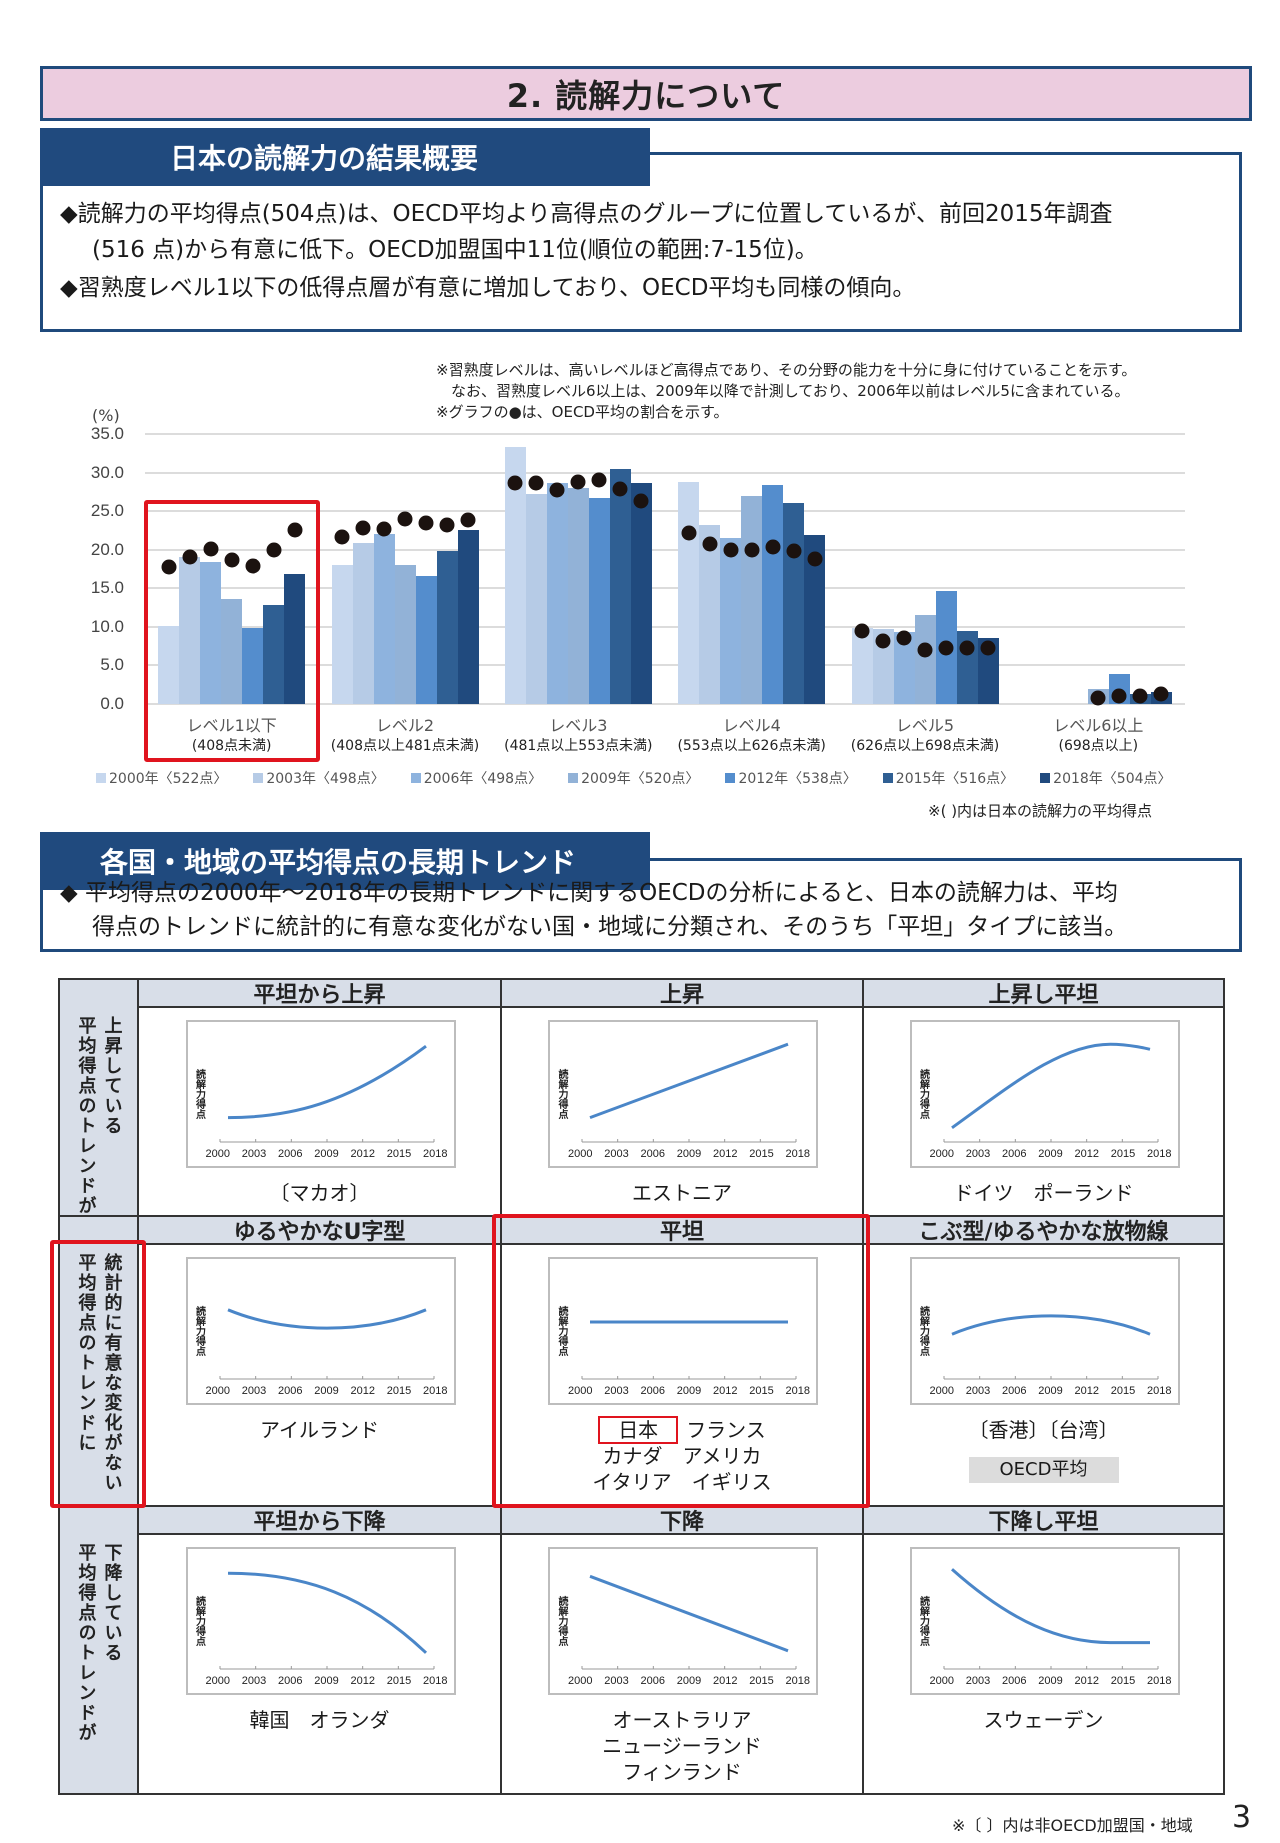 This screenshot has width=1280, height=1843. I want to click on footer-note: ※〔 〕内は非OECD加盟国・地域, so click(1072, 1825).